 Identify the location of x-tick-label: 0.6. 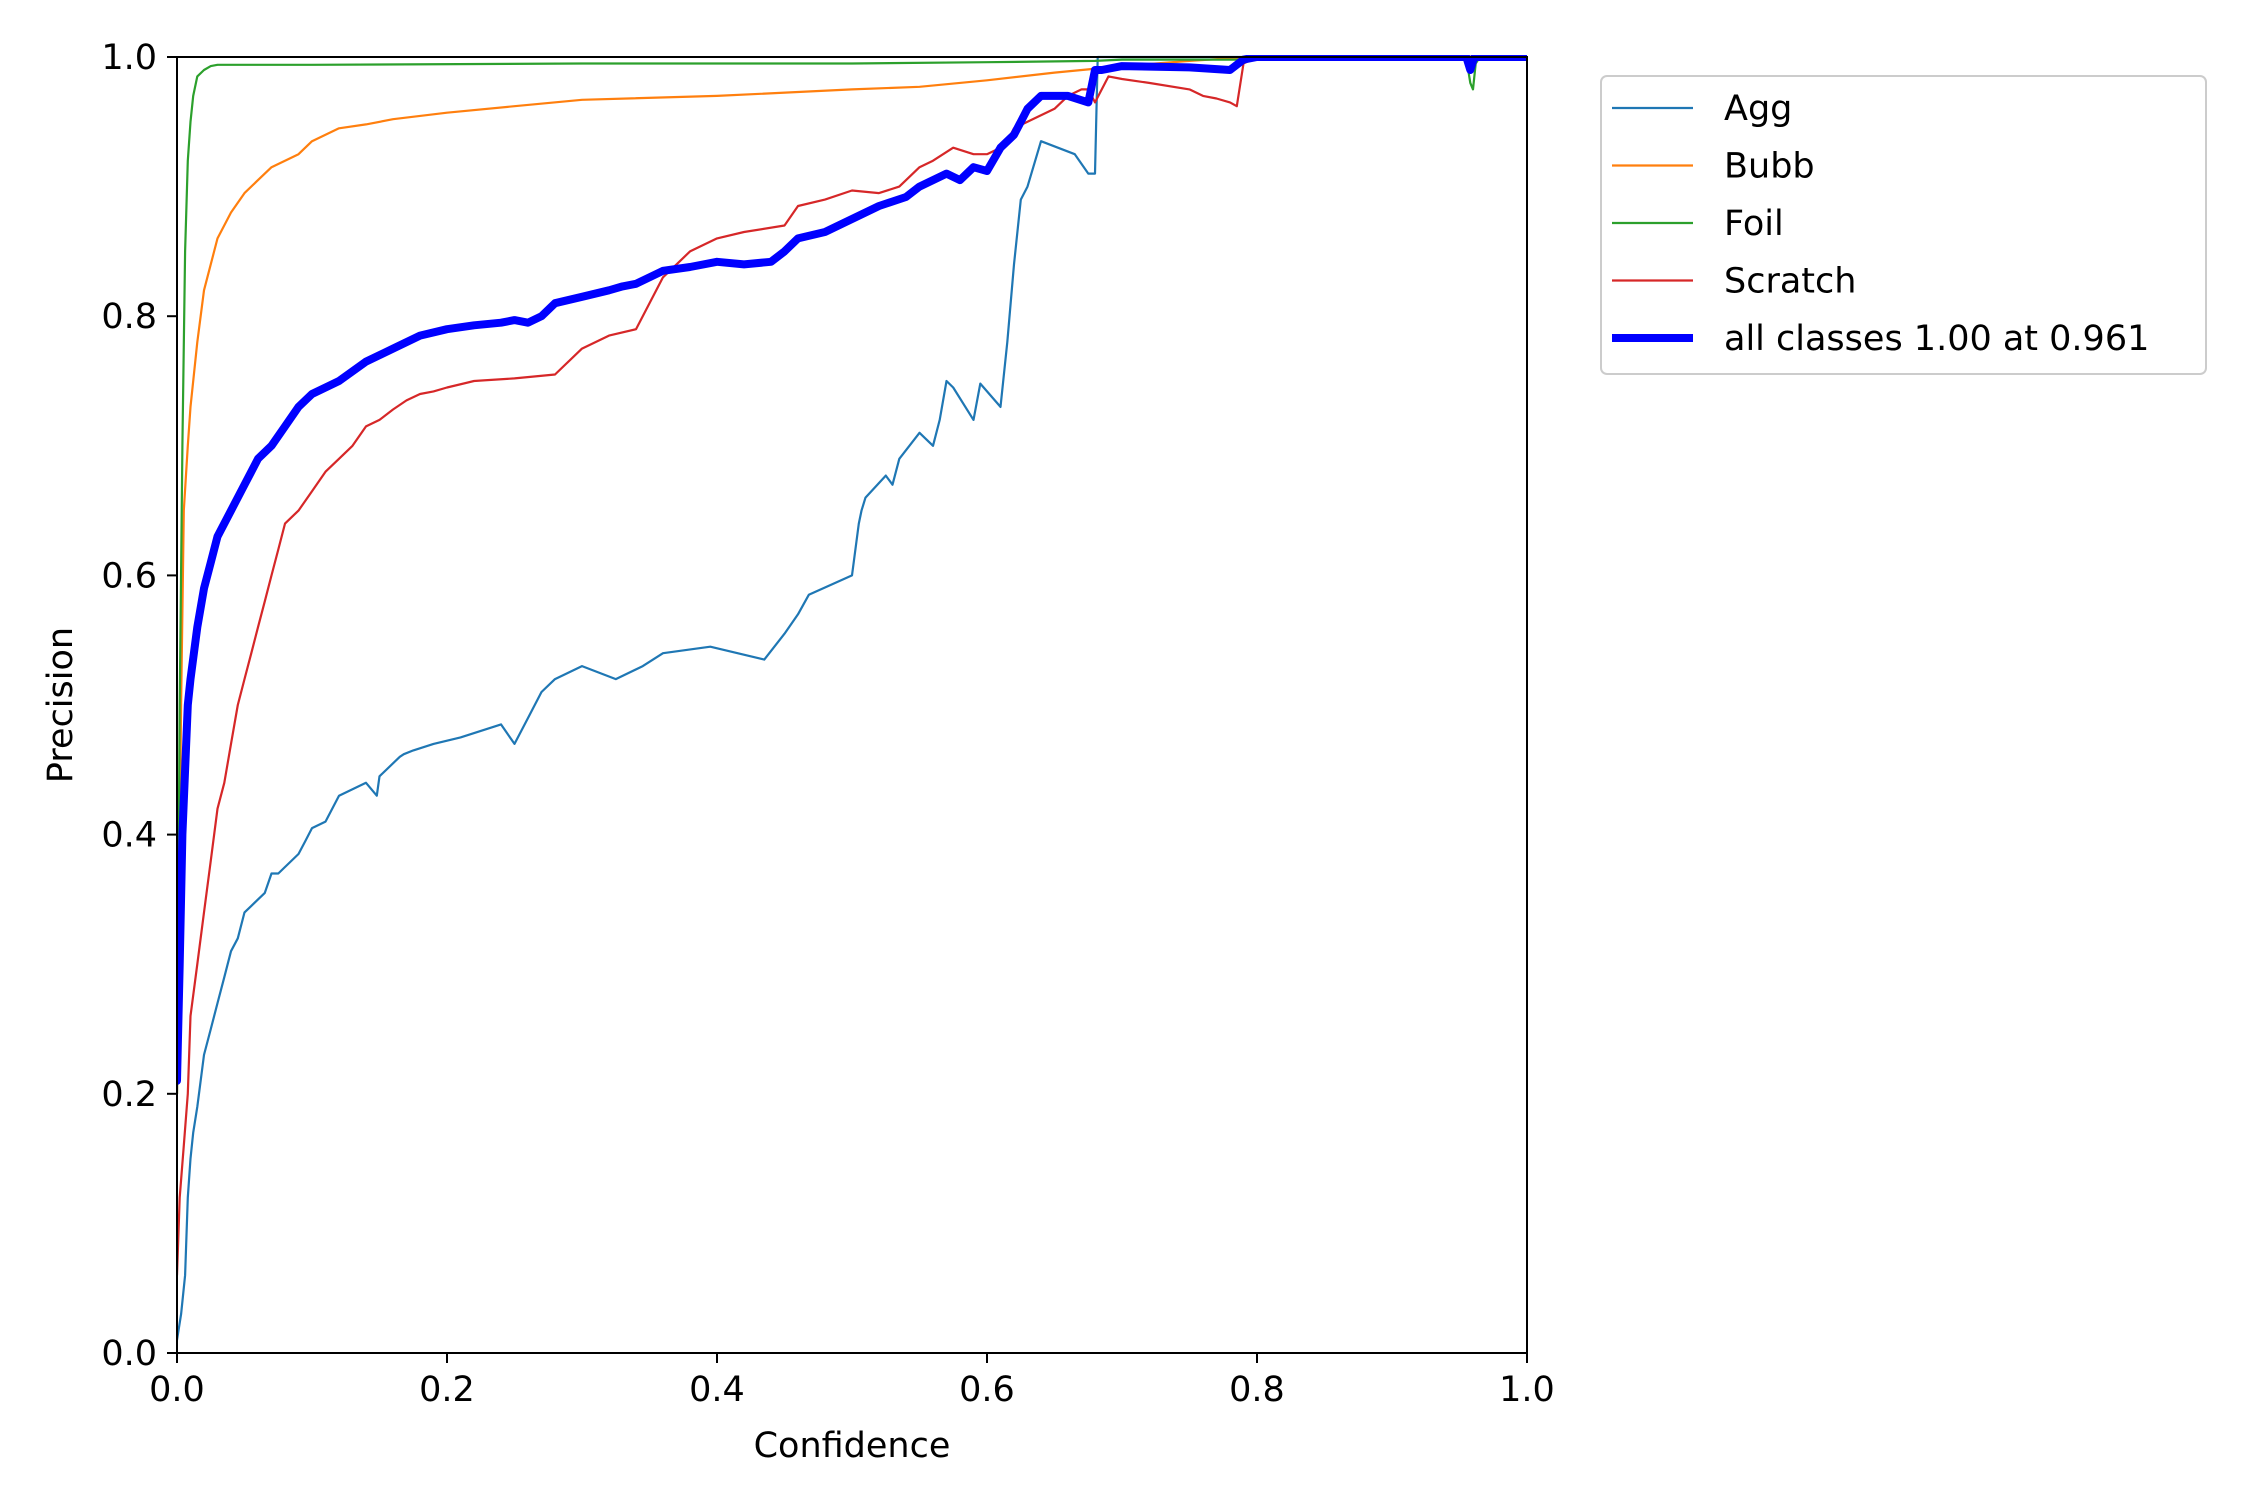
(987, 1390).